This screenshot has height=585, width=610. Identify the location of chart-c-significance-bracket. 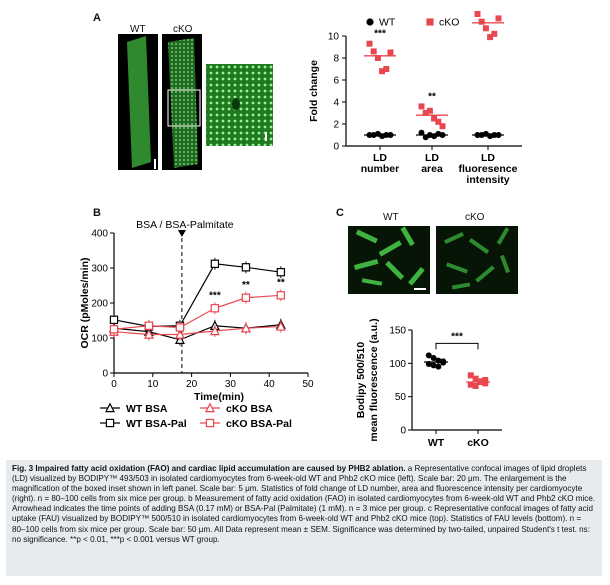
(457, 346).